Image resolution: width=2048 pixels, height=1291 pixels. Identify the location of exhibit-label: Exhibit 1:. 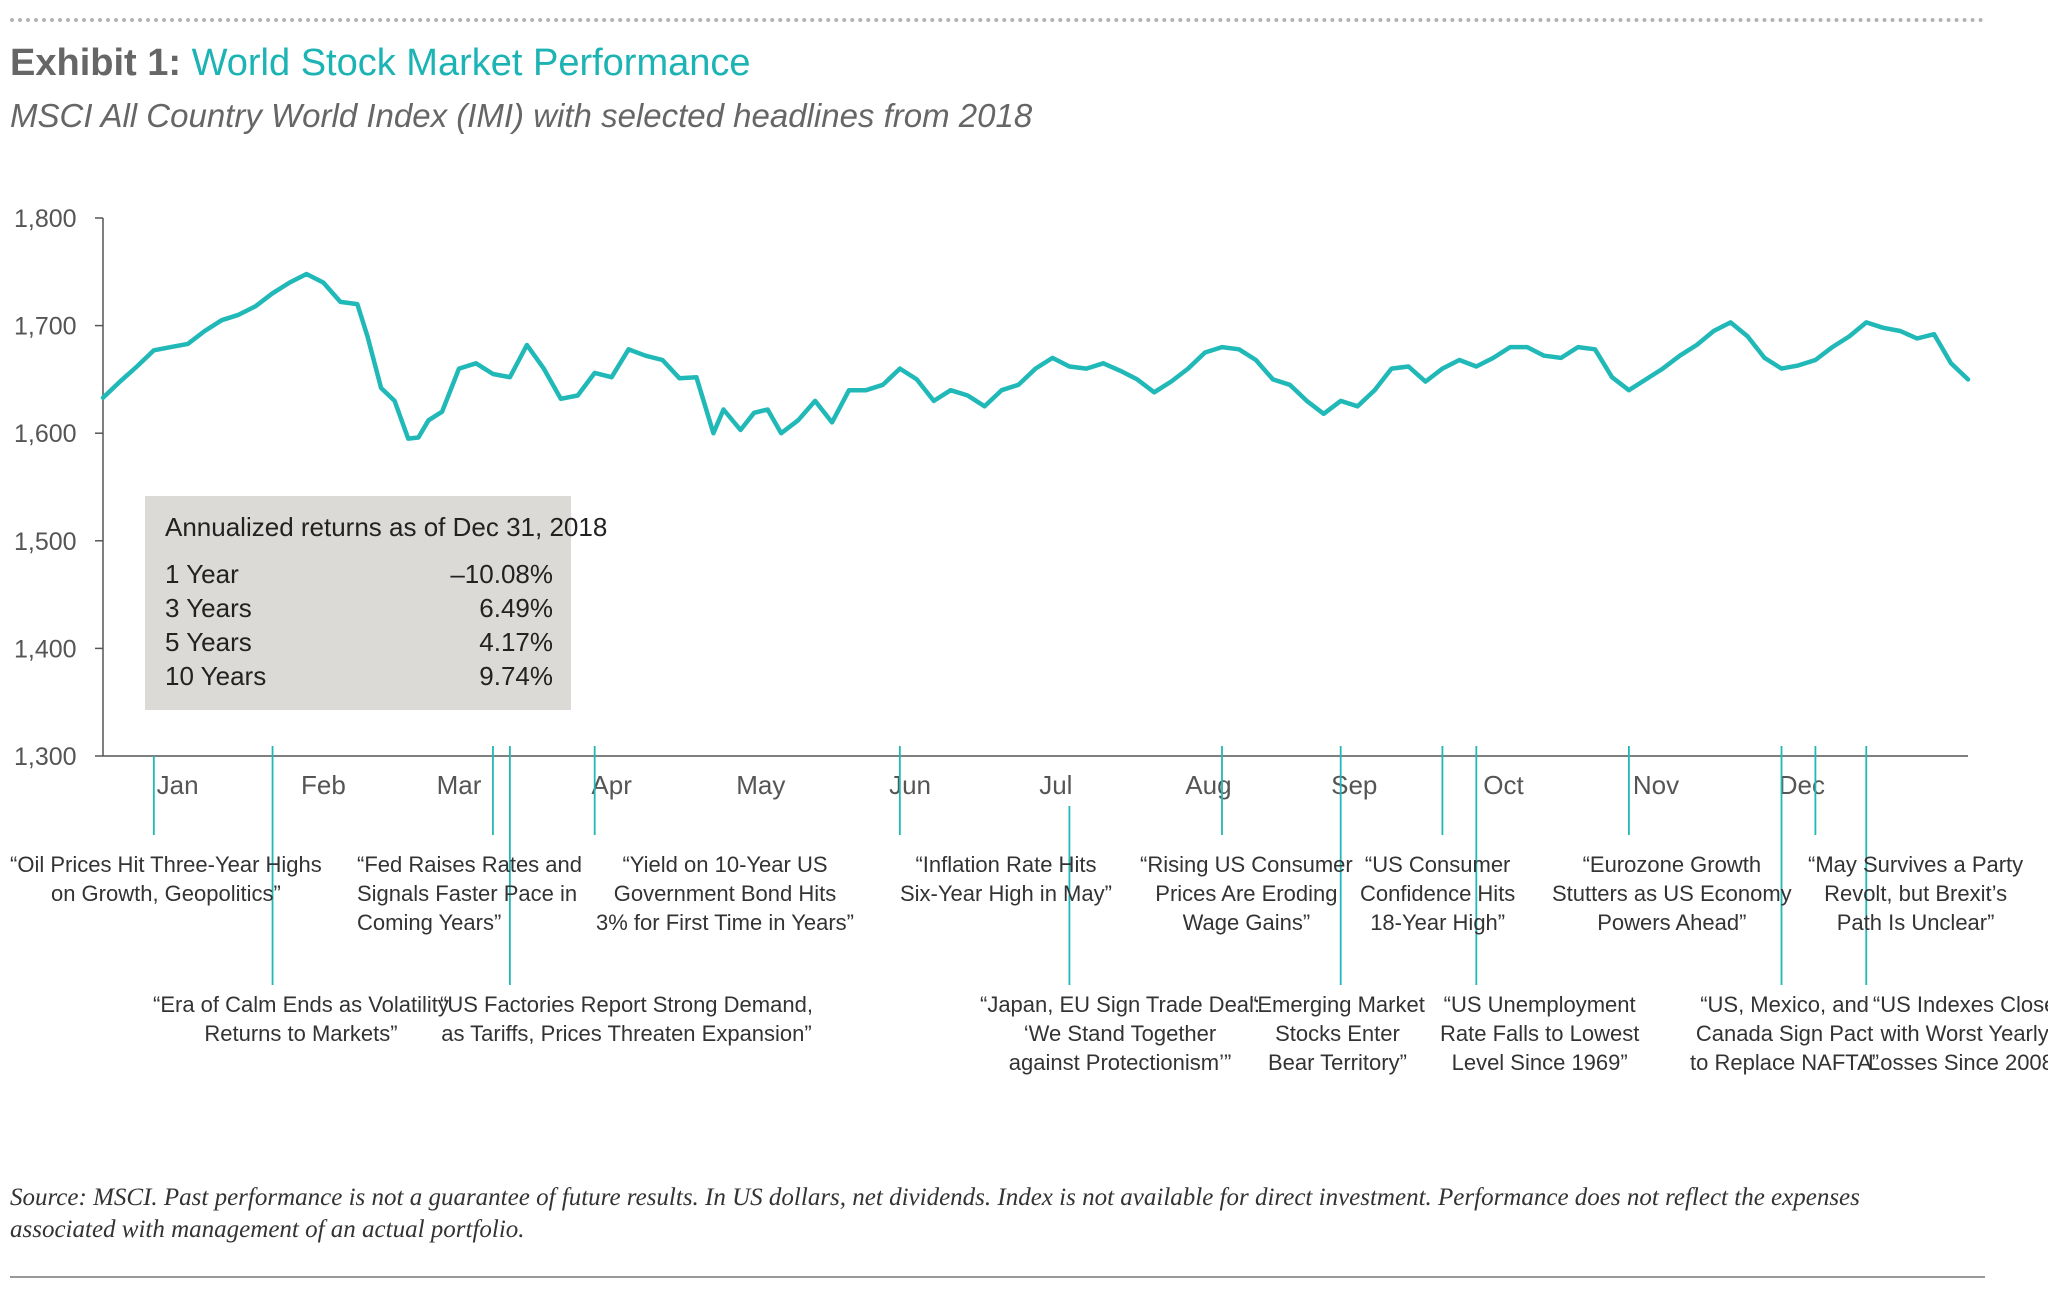
(96, 63).